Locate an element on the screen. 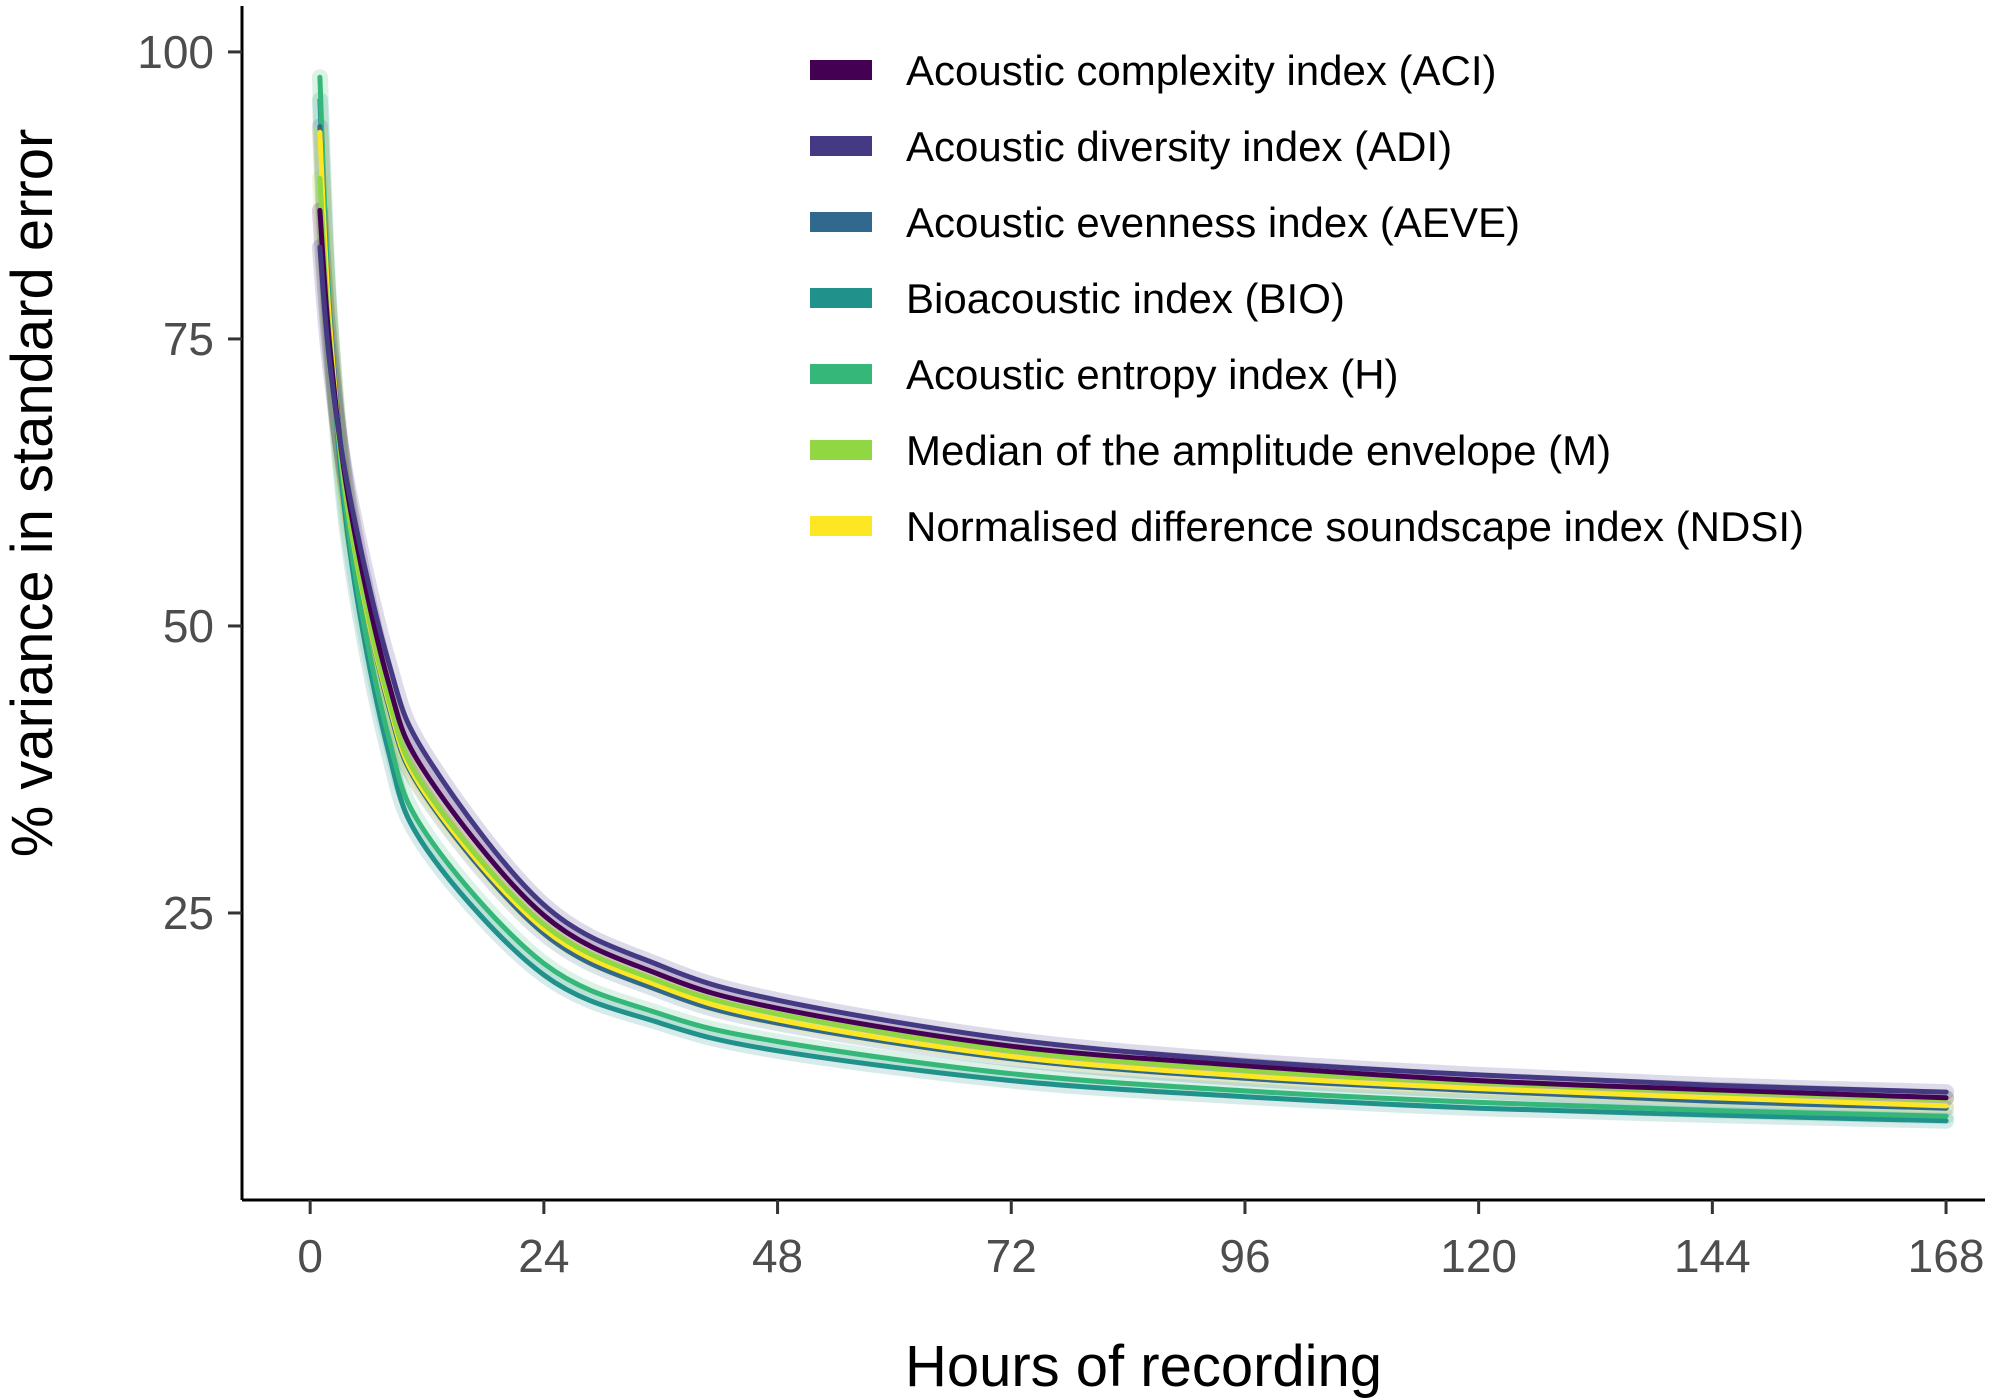 The image size is (1992, 1400). legend-label: Median of the amplitude envelope (M) is located at coordinates (1258, 450).